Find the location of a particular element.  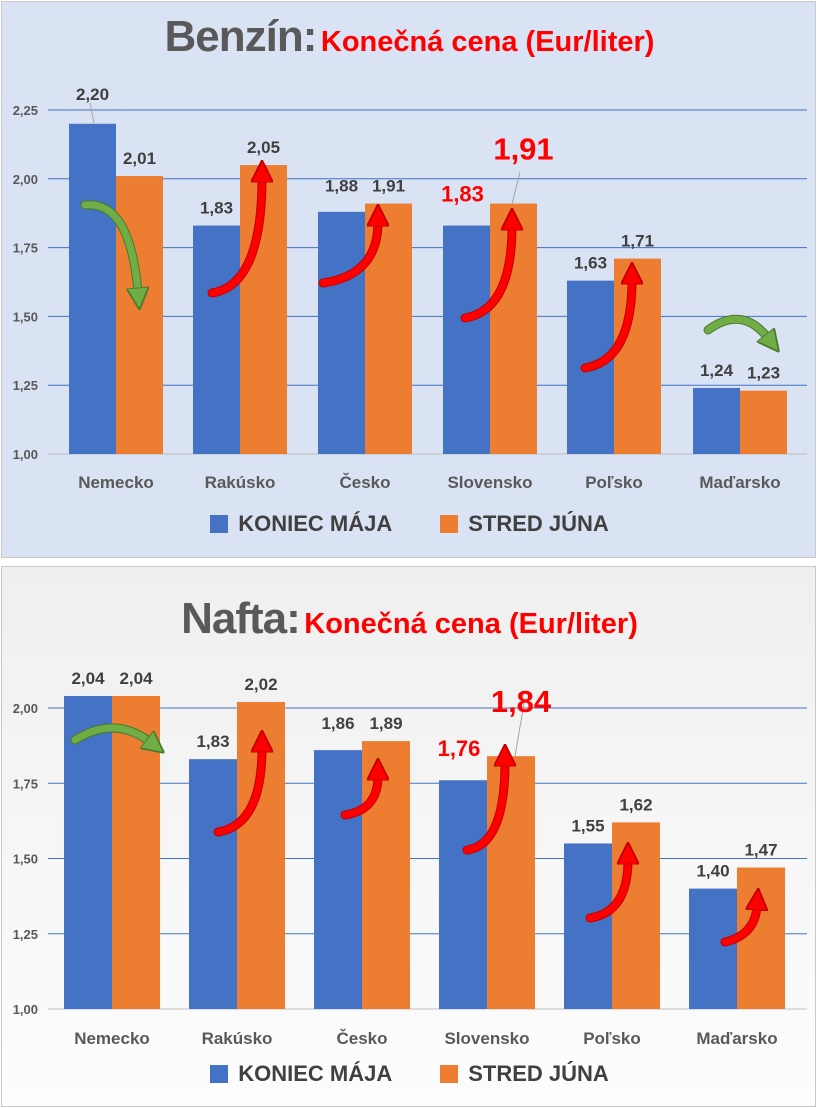

y-tick-label: 1,75 is located at coordinates (25, 248).